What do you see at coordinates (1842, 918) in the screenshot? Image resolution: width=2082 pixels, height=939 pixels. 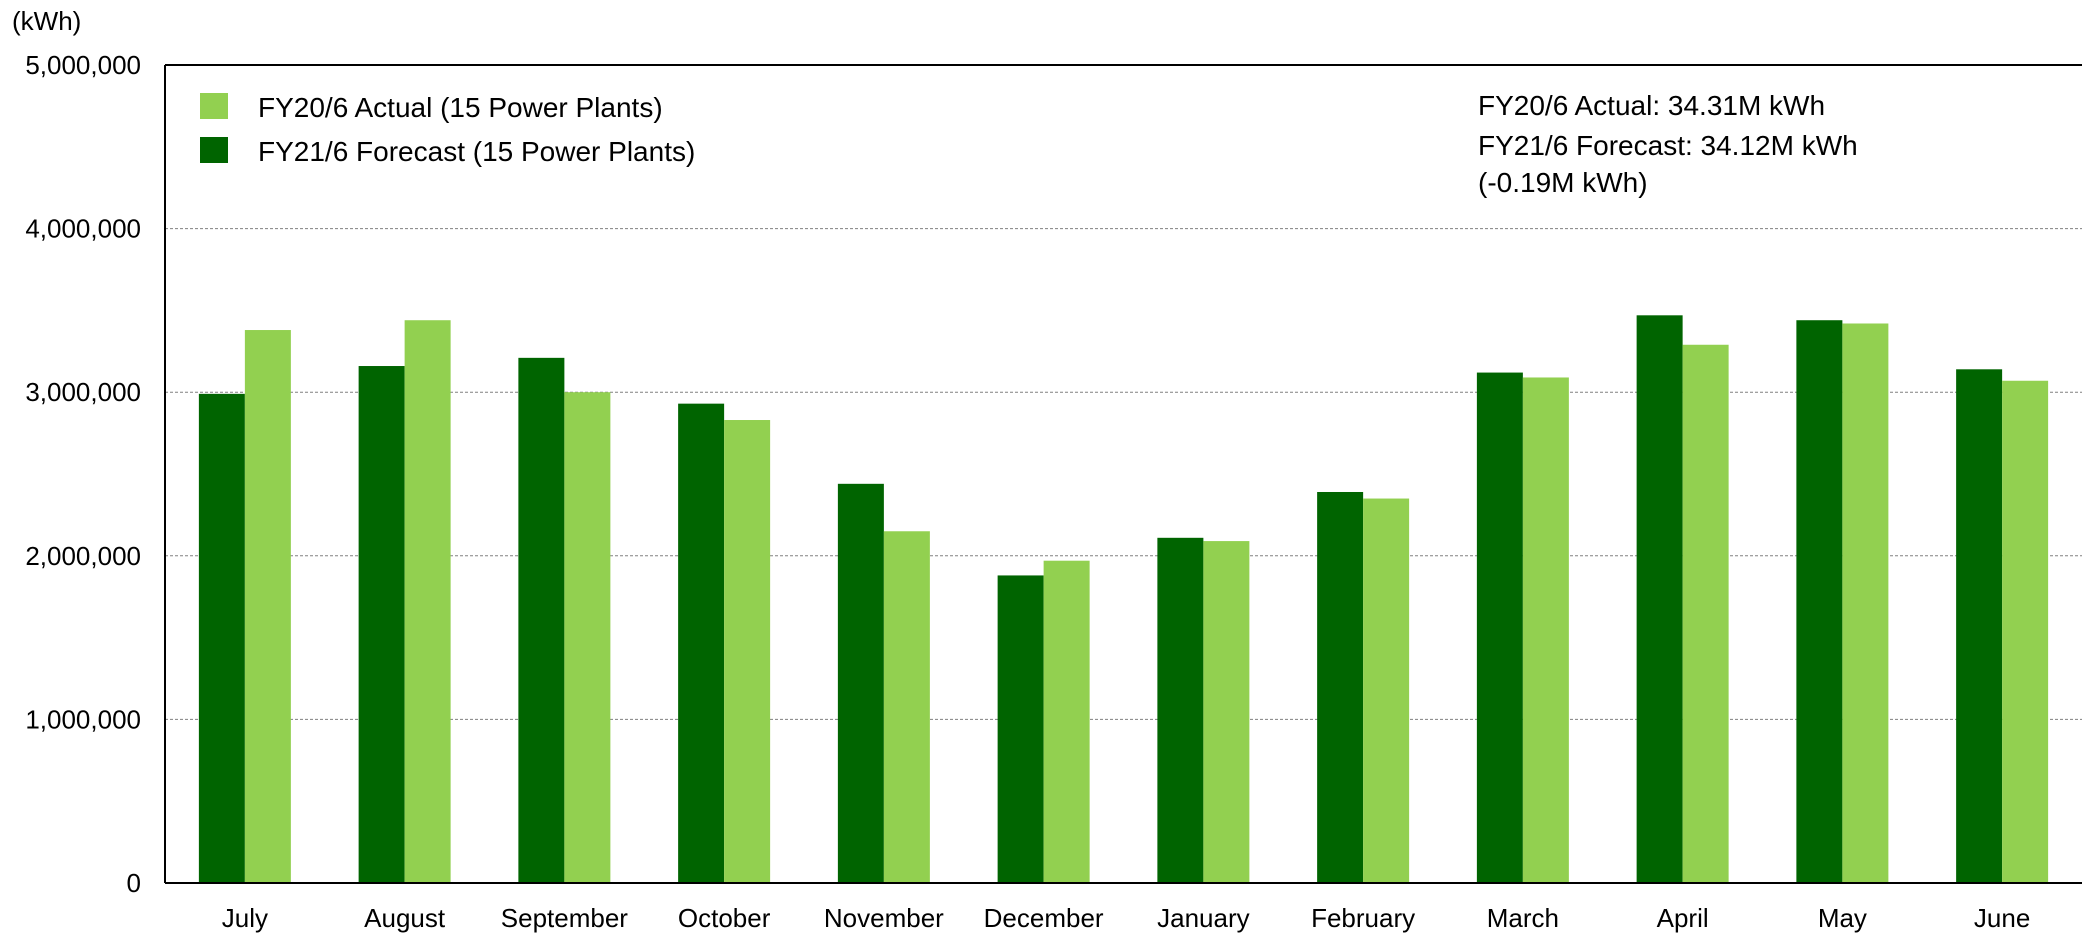 I see `x-tick-label: May` at bounding box center [1842, 918].